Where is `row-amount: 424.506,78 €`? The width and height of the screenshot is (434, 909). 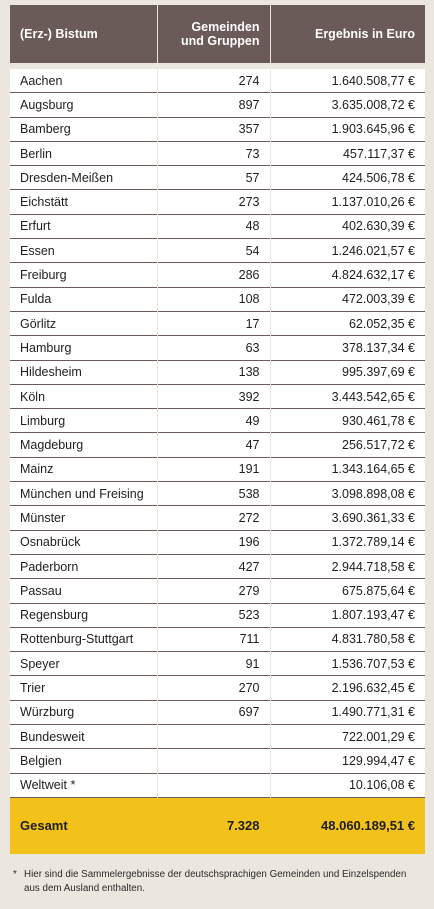 row-amount: 424.506,78 € is located at coordinates (347, 177).